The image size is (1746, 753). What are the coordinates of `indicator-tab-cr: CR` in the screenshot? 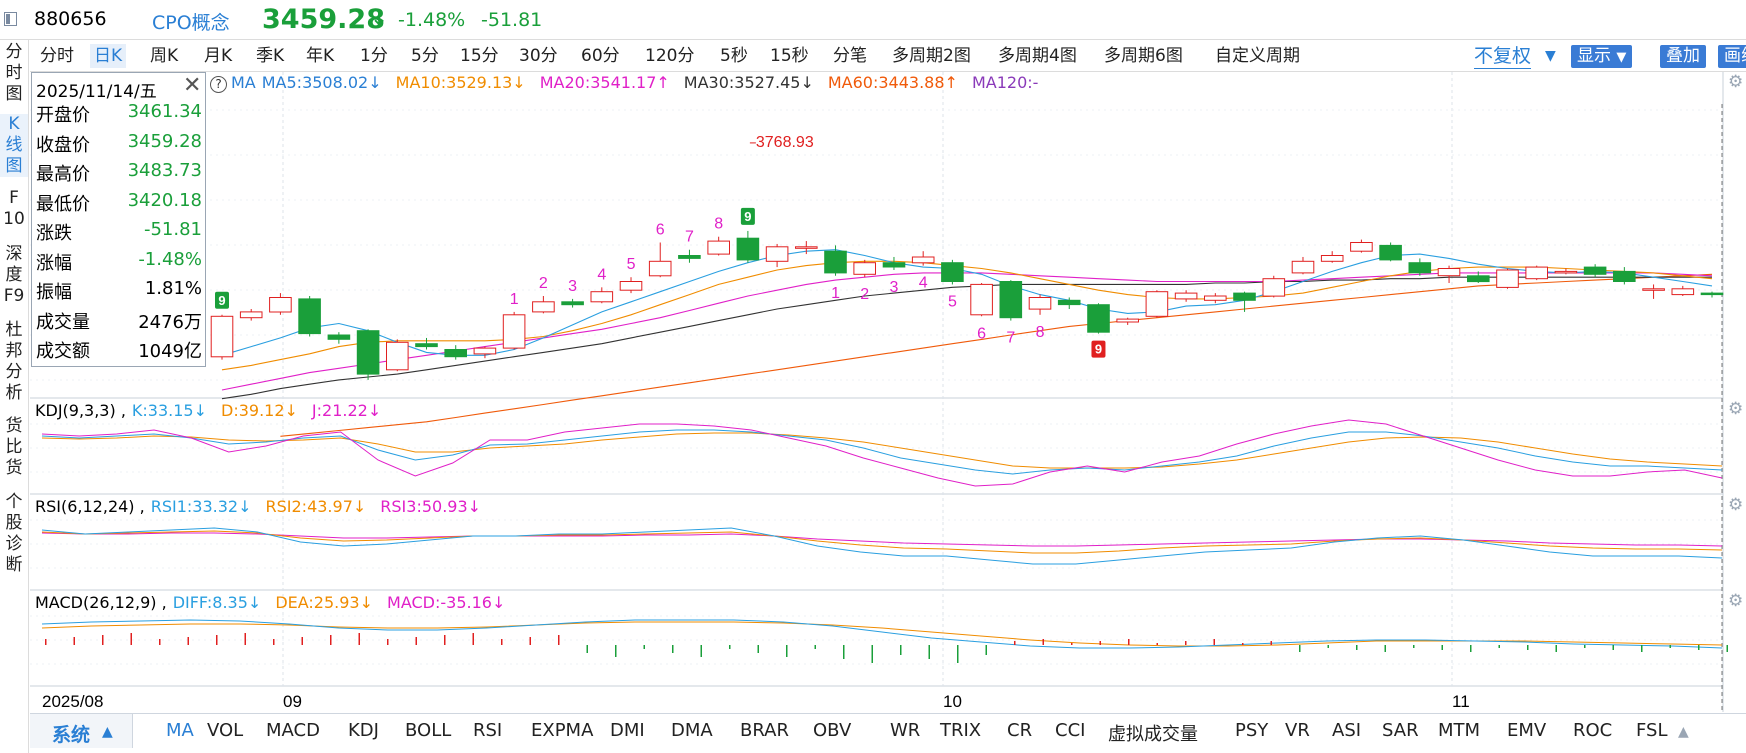 It's located at (1020, 730).